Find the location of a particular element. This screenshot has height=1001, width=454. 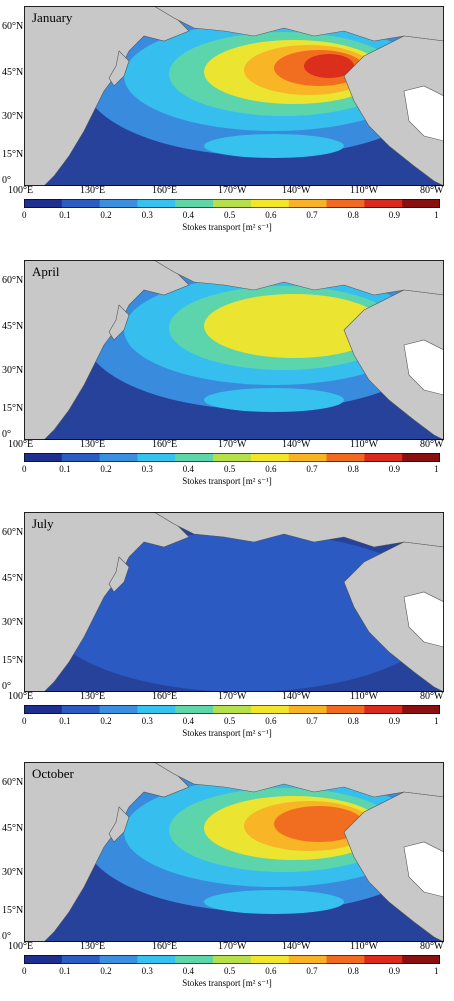

latitude-label: 0° is located at coordinates (6, 180).